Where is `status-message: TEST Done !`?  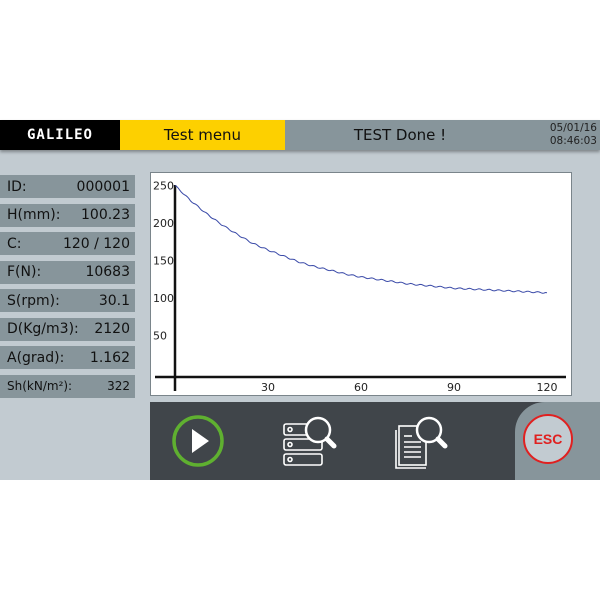
status-message: TEST Done ! is located at coordinates (400, 135).